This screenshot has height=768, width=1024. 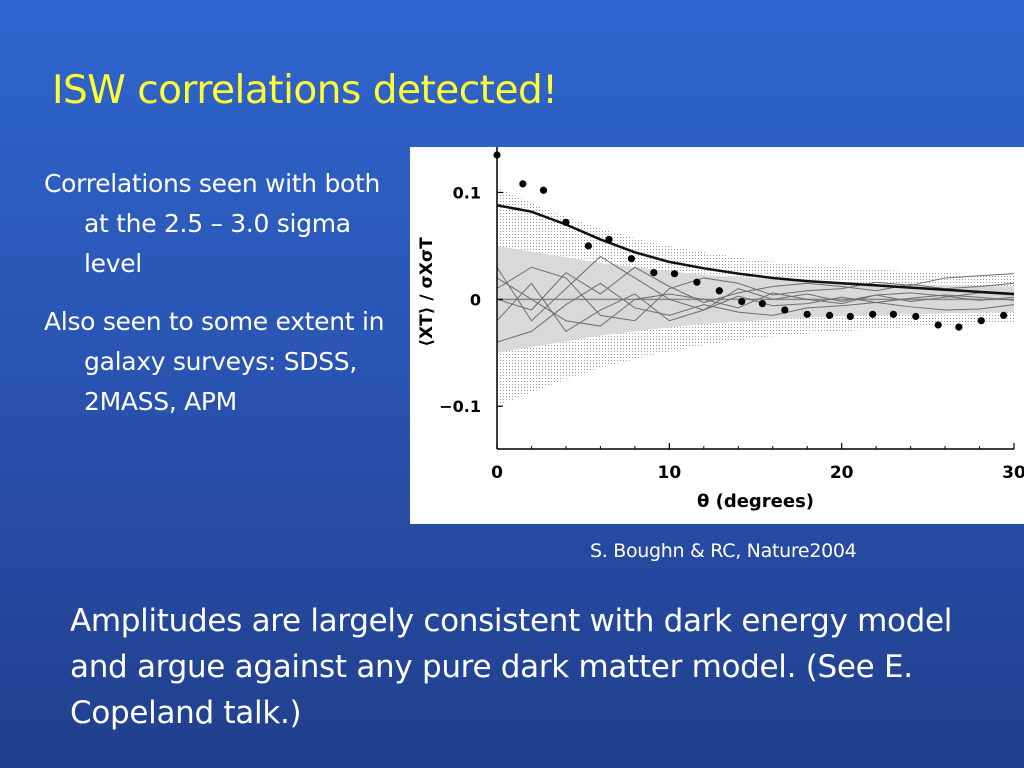 I want to click on x-tick-label: 30, so click(x=1013, y=473).